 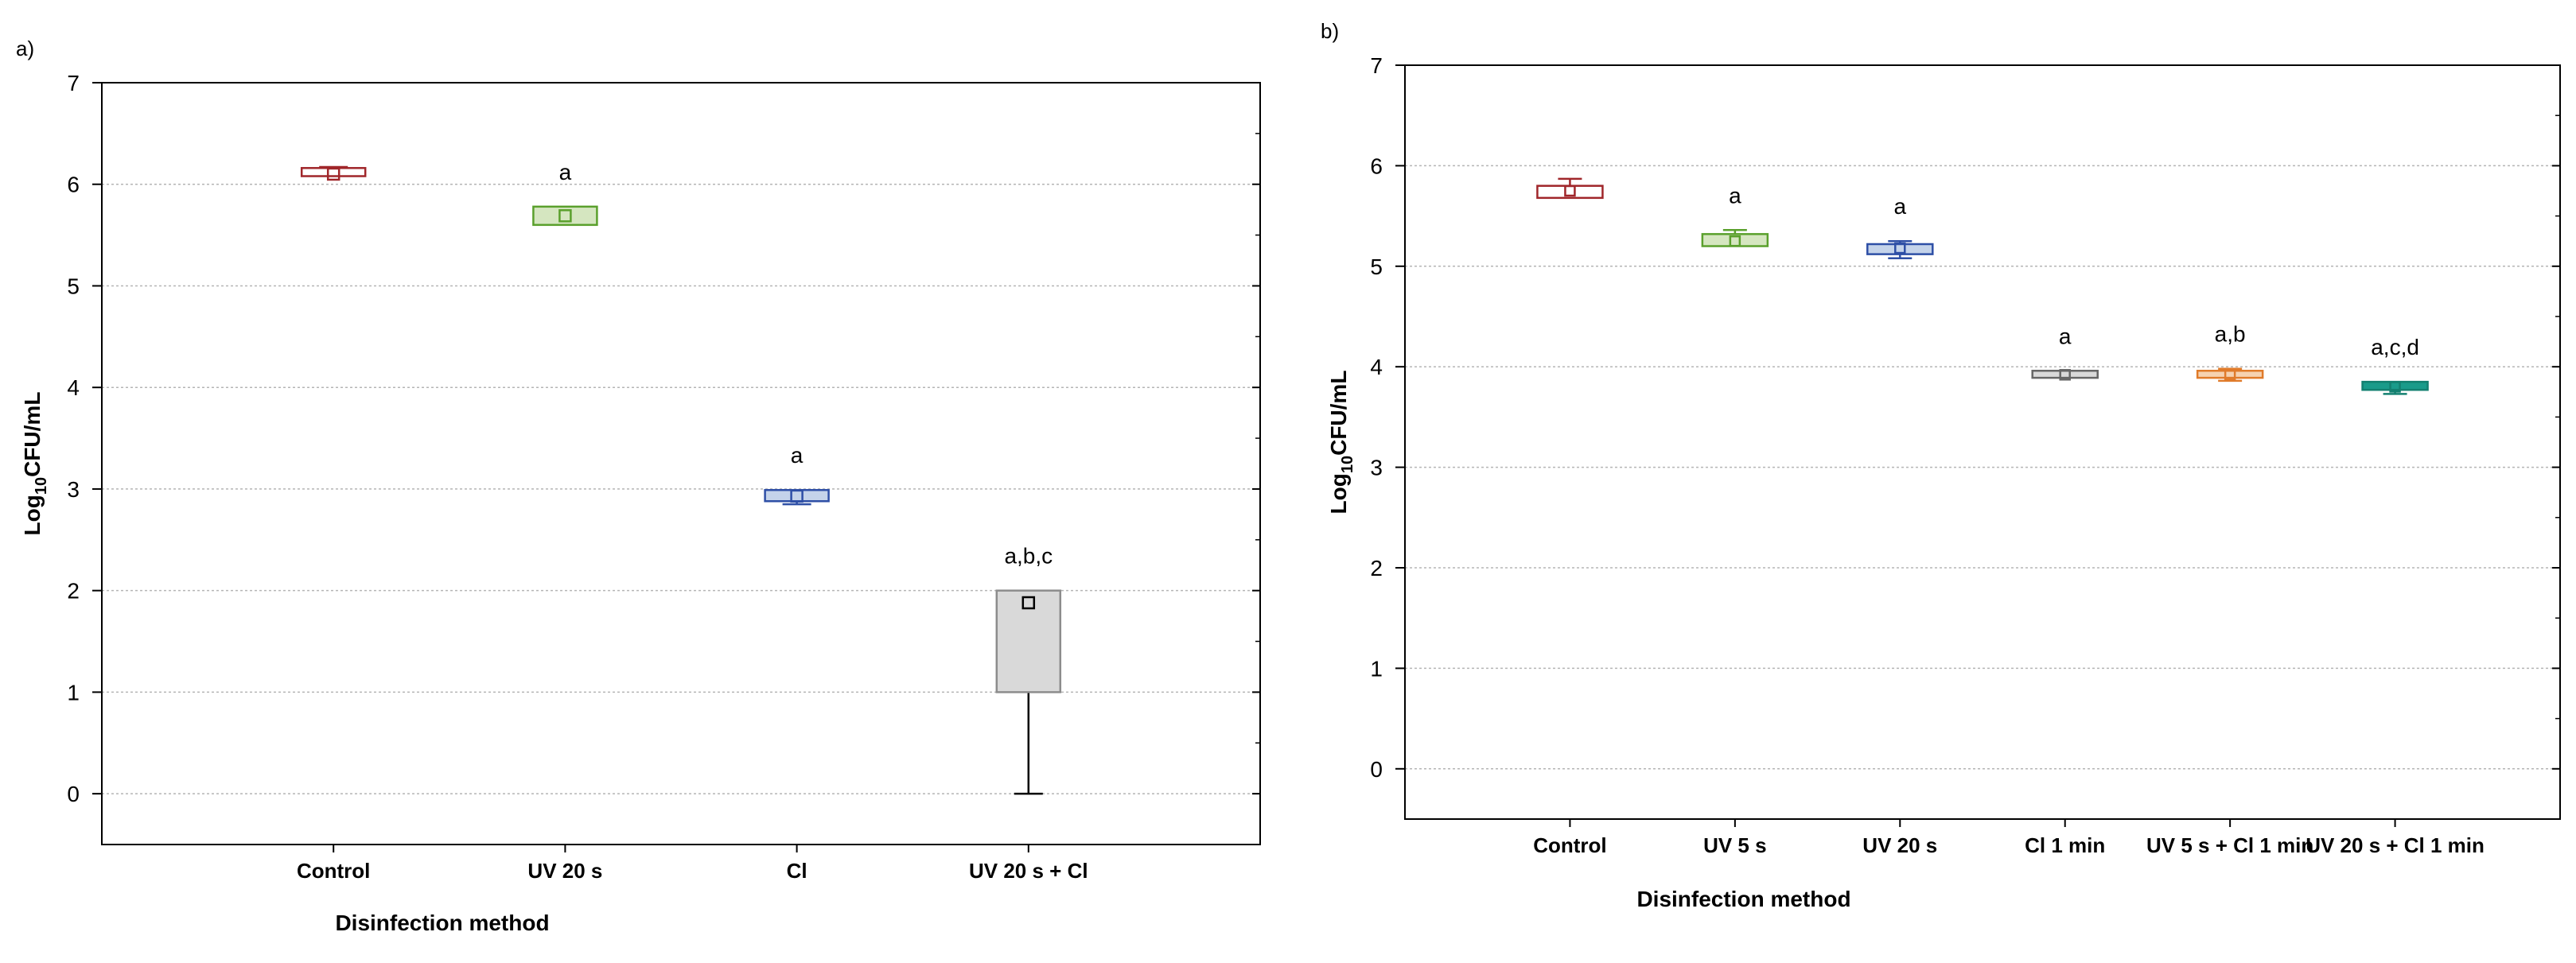 What do you see at coordinates (2065, 845) in the screenshot?
I see `x-category-label: Cl 1 min` at bounding box center [2065, 845].